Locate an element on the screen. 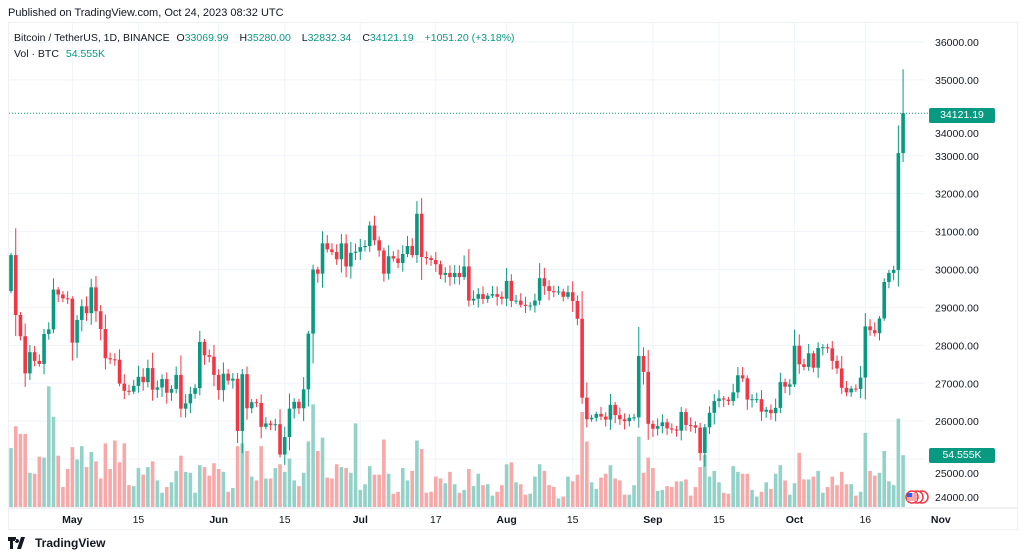 The width and height of the screenshot is (1024, 557). price-axis-label: 31000.00 is located at coordinates (957, 233).